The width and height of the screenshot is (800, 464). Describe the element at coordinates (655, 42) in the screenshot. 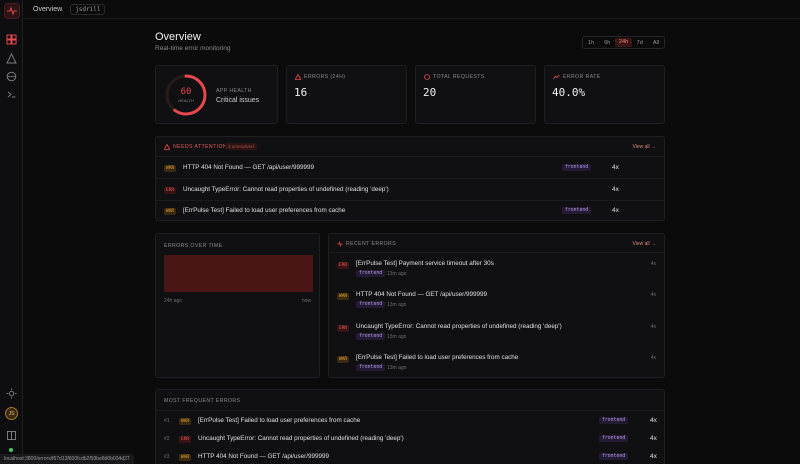

I see `range-option-all: All` at that location.